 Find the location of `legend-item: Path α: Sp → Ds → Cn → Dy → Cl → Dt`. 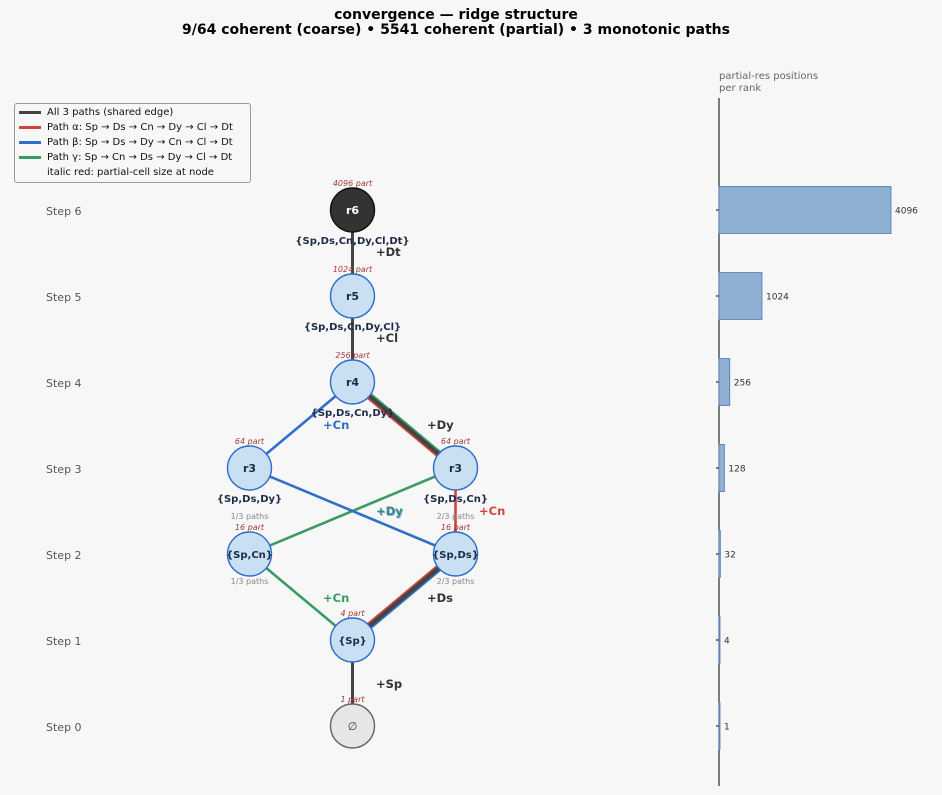

legend-item: Path α: Sp → Ds → Cn → Dy → Cl → Dt is located at coordinates (126, 128).